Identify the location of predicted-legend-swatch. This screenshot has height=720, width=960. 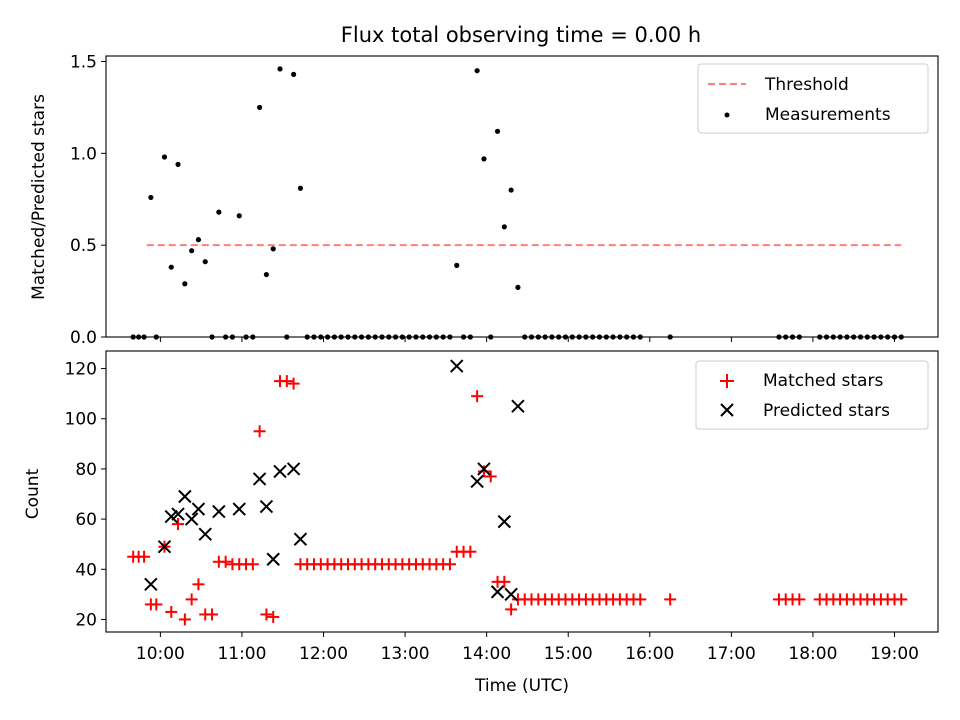
(727, 410).